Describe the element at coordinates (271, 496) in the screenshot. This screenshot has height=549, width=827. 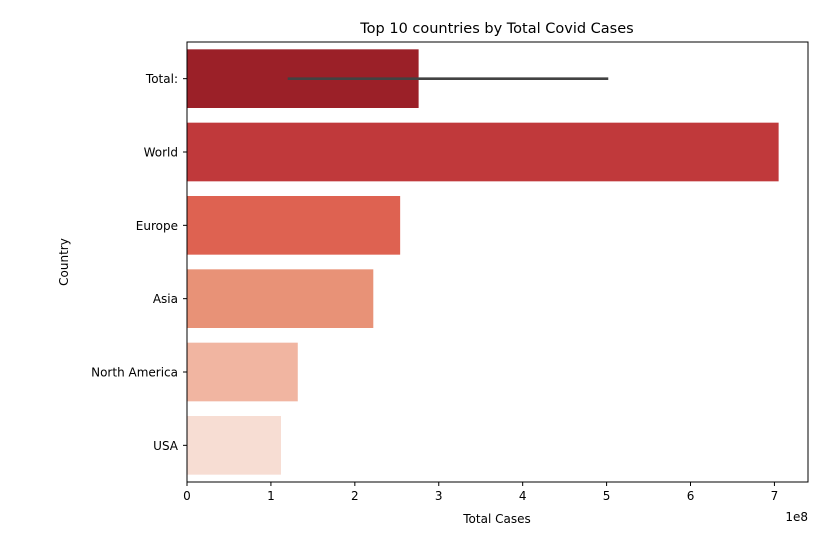
I see `x-tick-label: 1` at that location.